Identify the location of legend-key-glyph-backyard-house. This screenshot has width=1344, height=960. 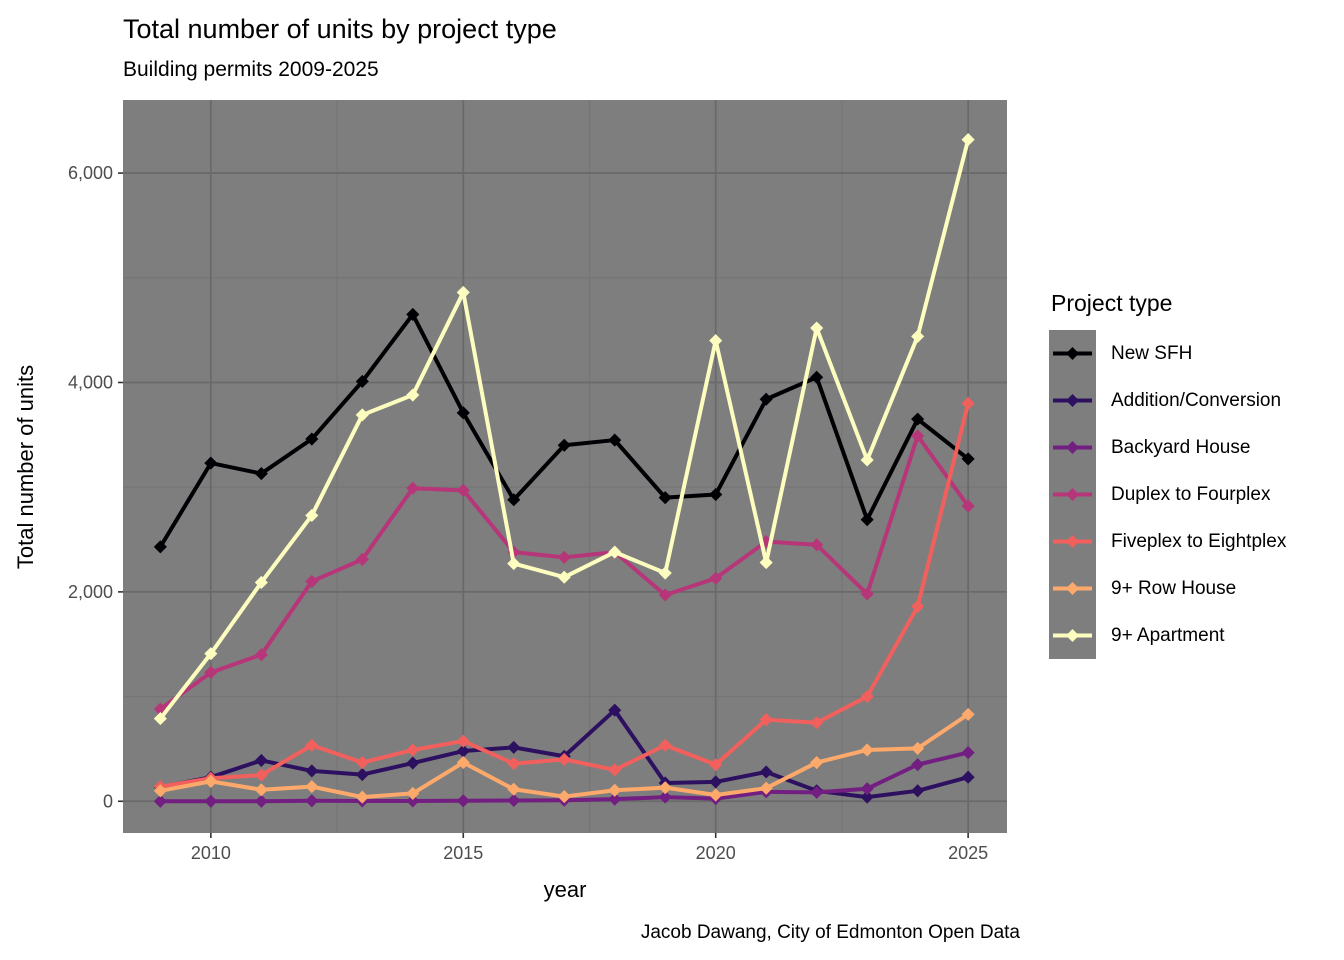
(1072, 447).